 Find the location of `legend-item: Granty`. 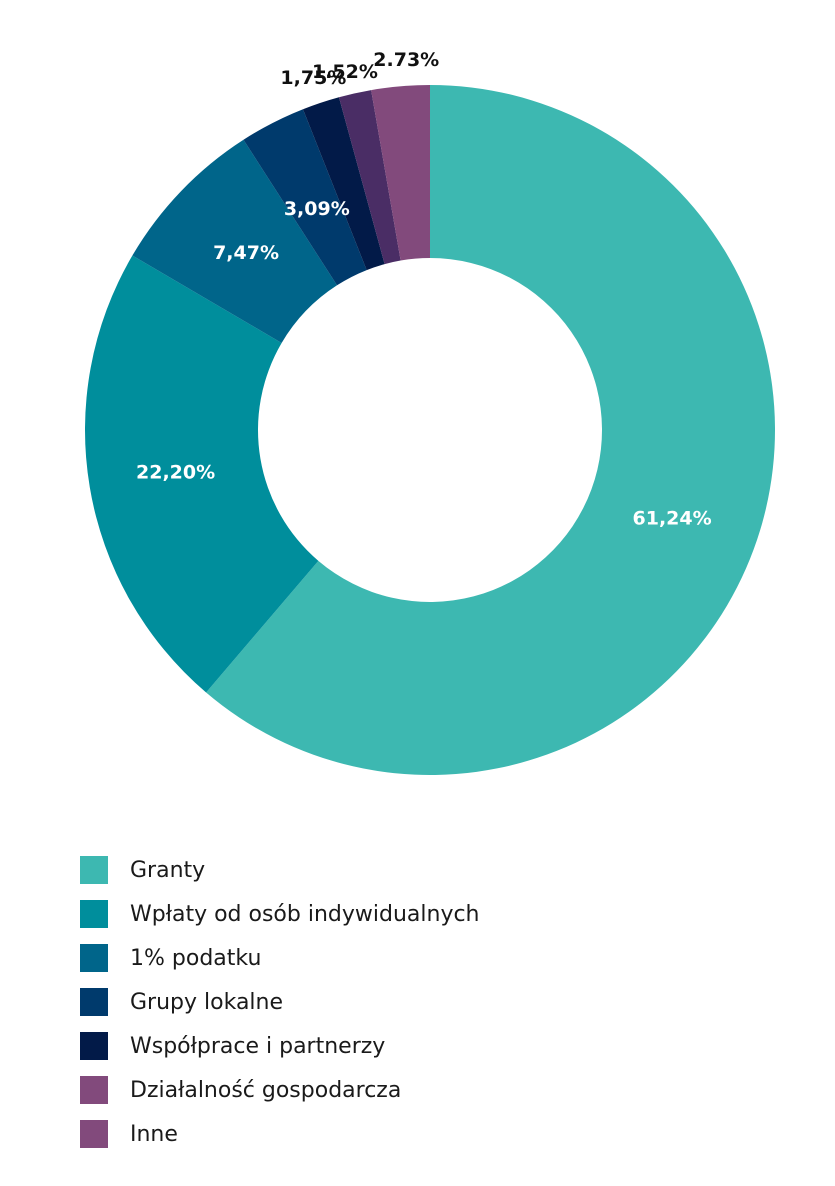

legend-item: Granty is located at coordinates (280, 870).